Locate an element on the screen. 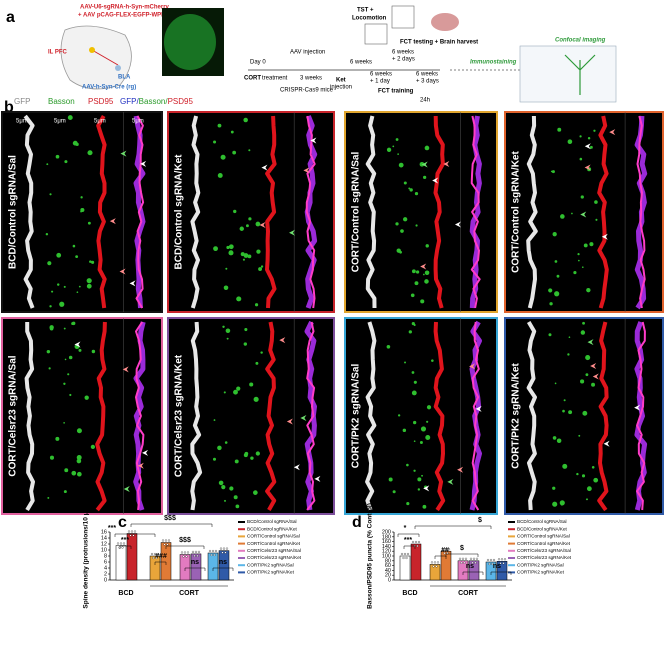 The height and width of the screenshot is (651, 667). legend-label: CORT/PK2 sgRNA/Ket is located at coordinates (541, 572).